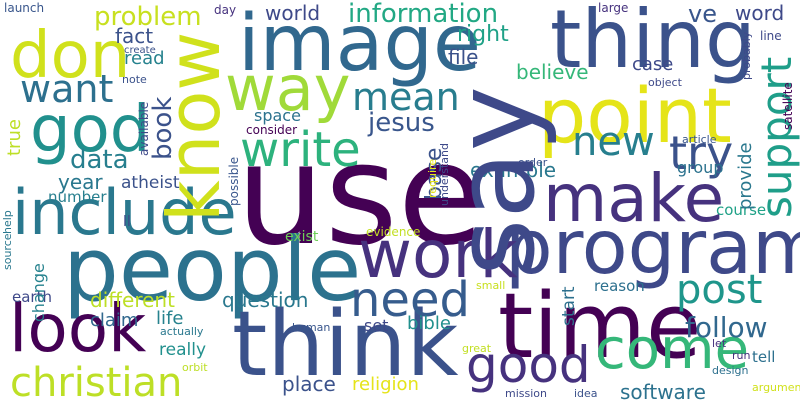  What do you see at coordinates (730, 370) in the screenshot?
I see `word-design: design` at bounding box center [730, 370].